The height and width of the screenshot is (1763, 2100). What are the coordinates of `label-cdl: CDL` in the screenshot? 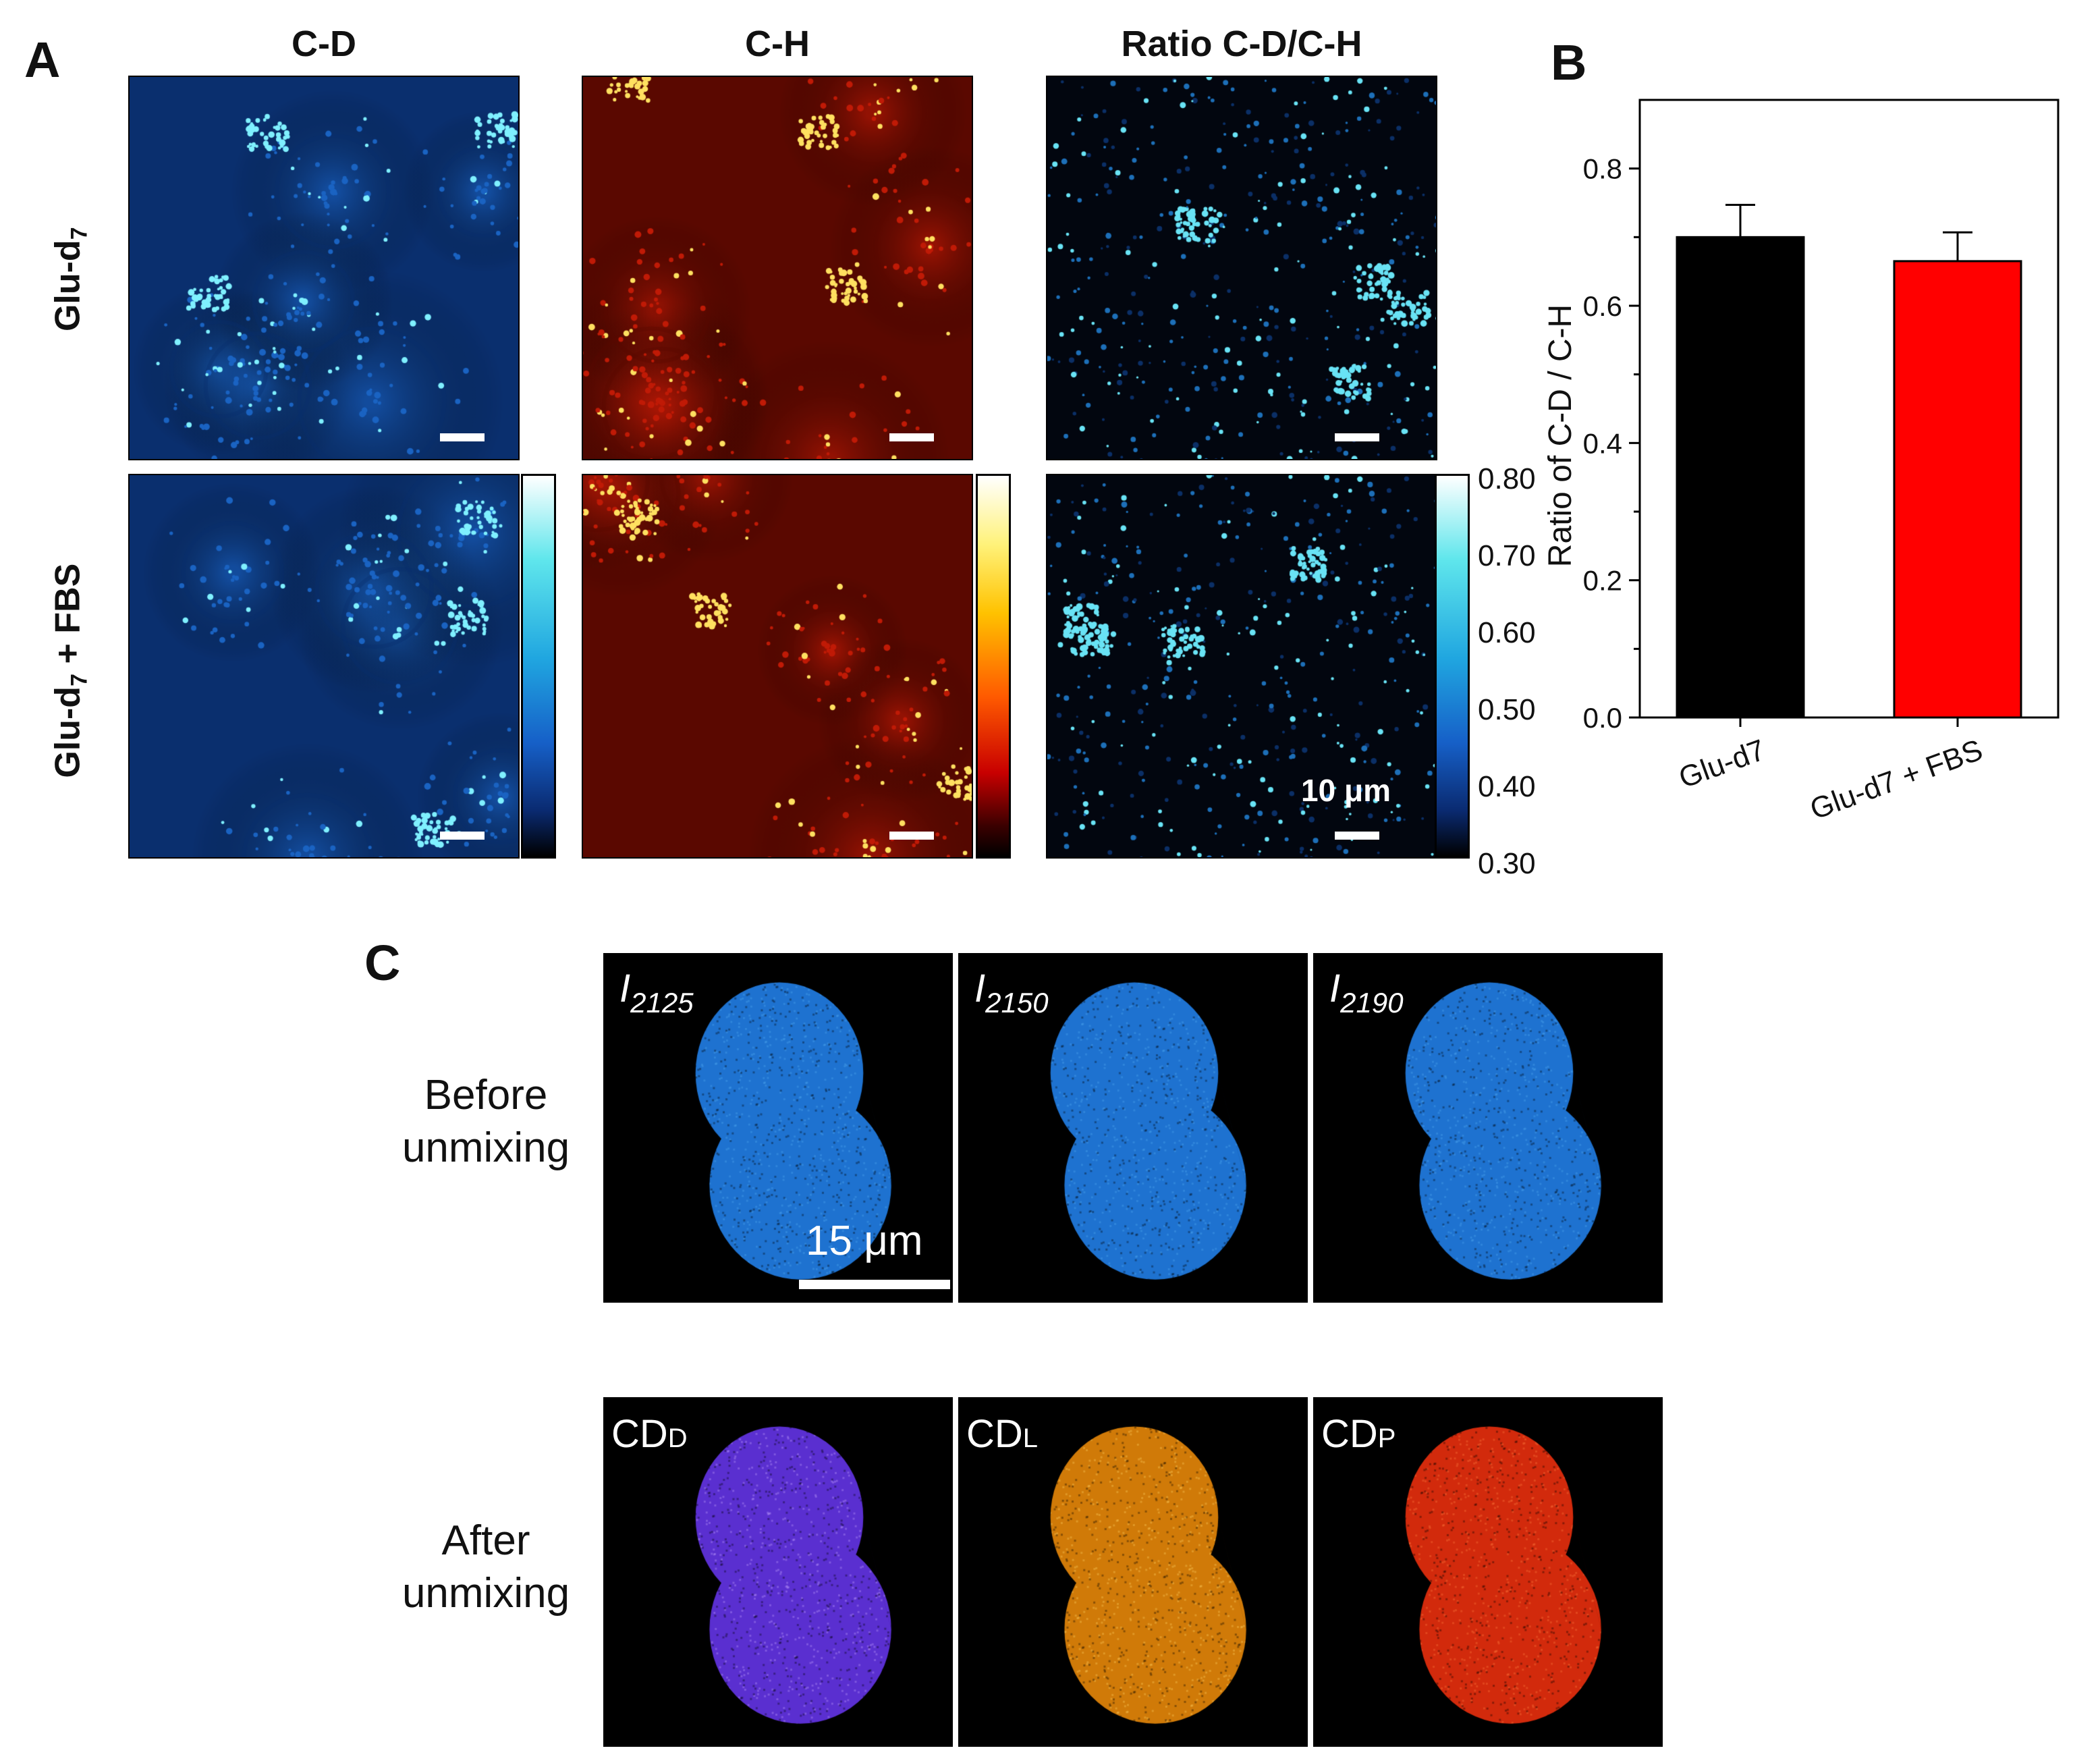 It's located at (1002, 1434).